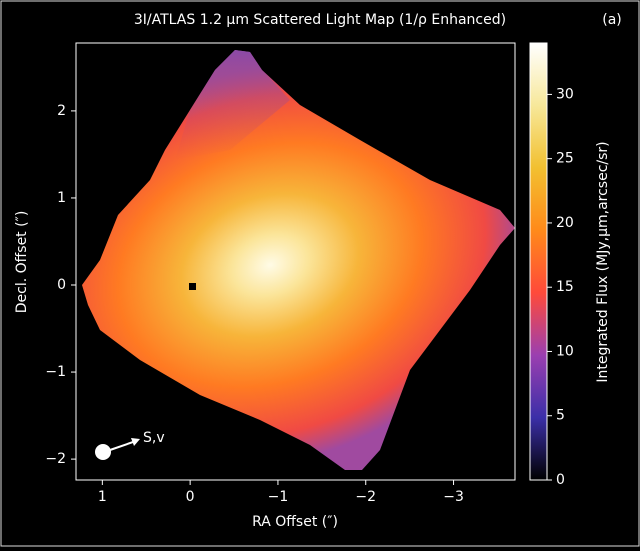 Image resolution: width=640 pixels, height=551 pixels. I want to click on colorbar-tick-label: 0, so click(560, 480).